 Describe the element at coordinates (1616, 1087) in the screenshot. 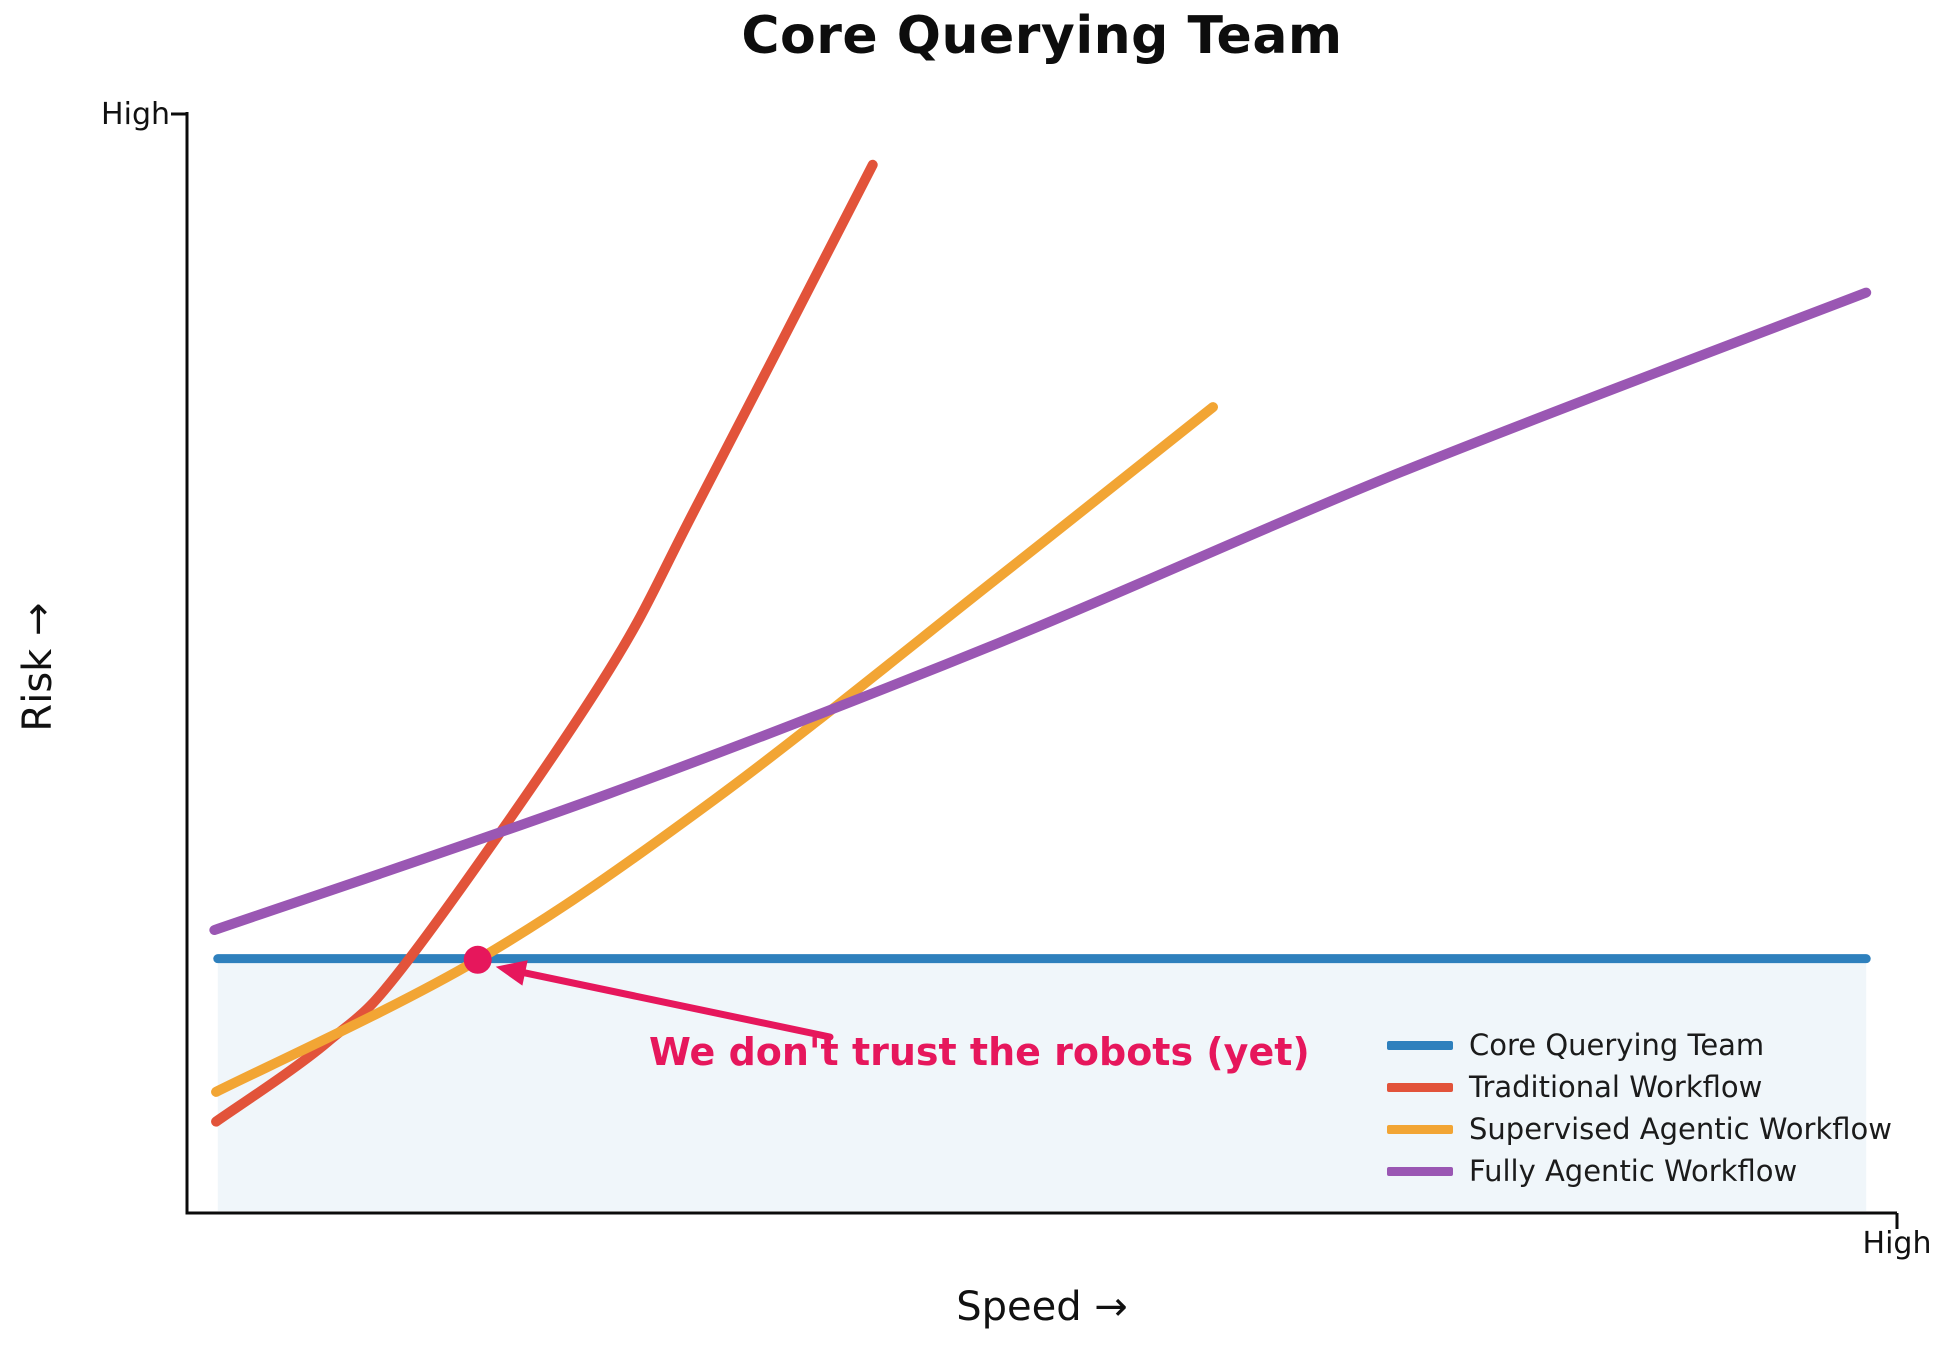

I see `legend-label: Traditional Workflow` at that location.